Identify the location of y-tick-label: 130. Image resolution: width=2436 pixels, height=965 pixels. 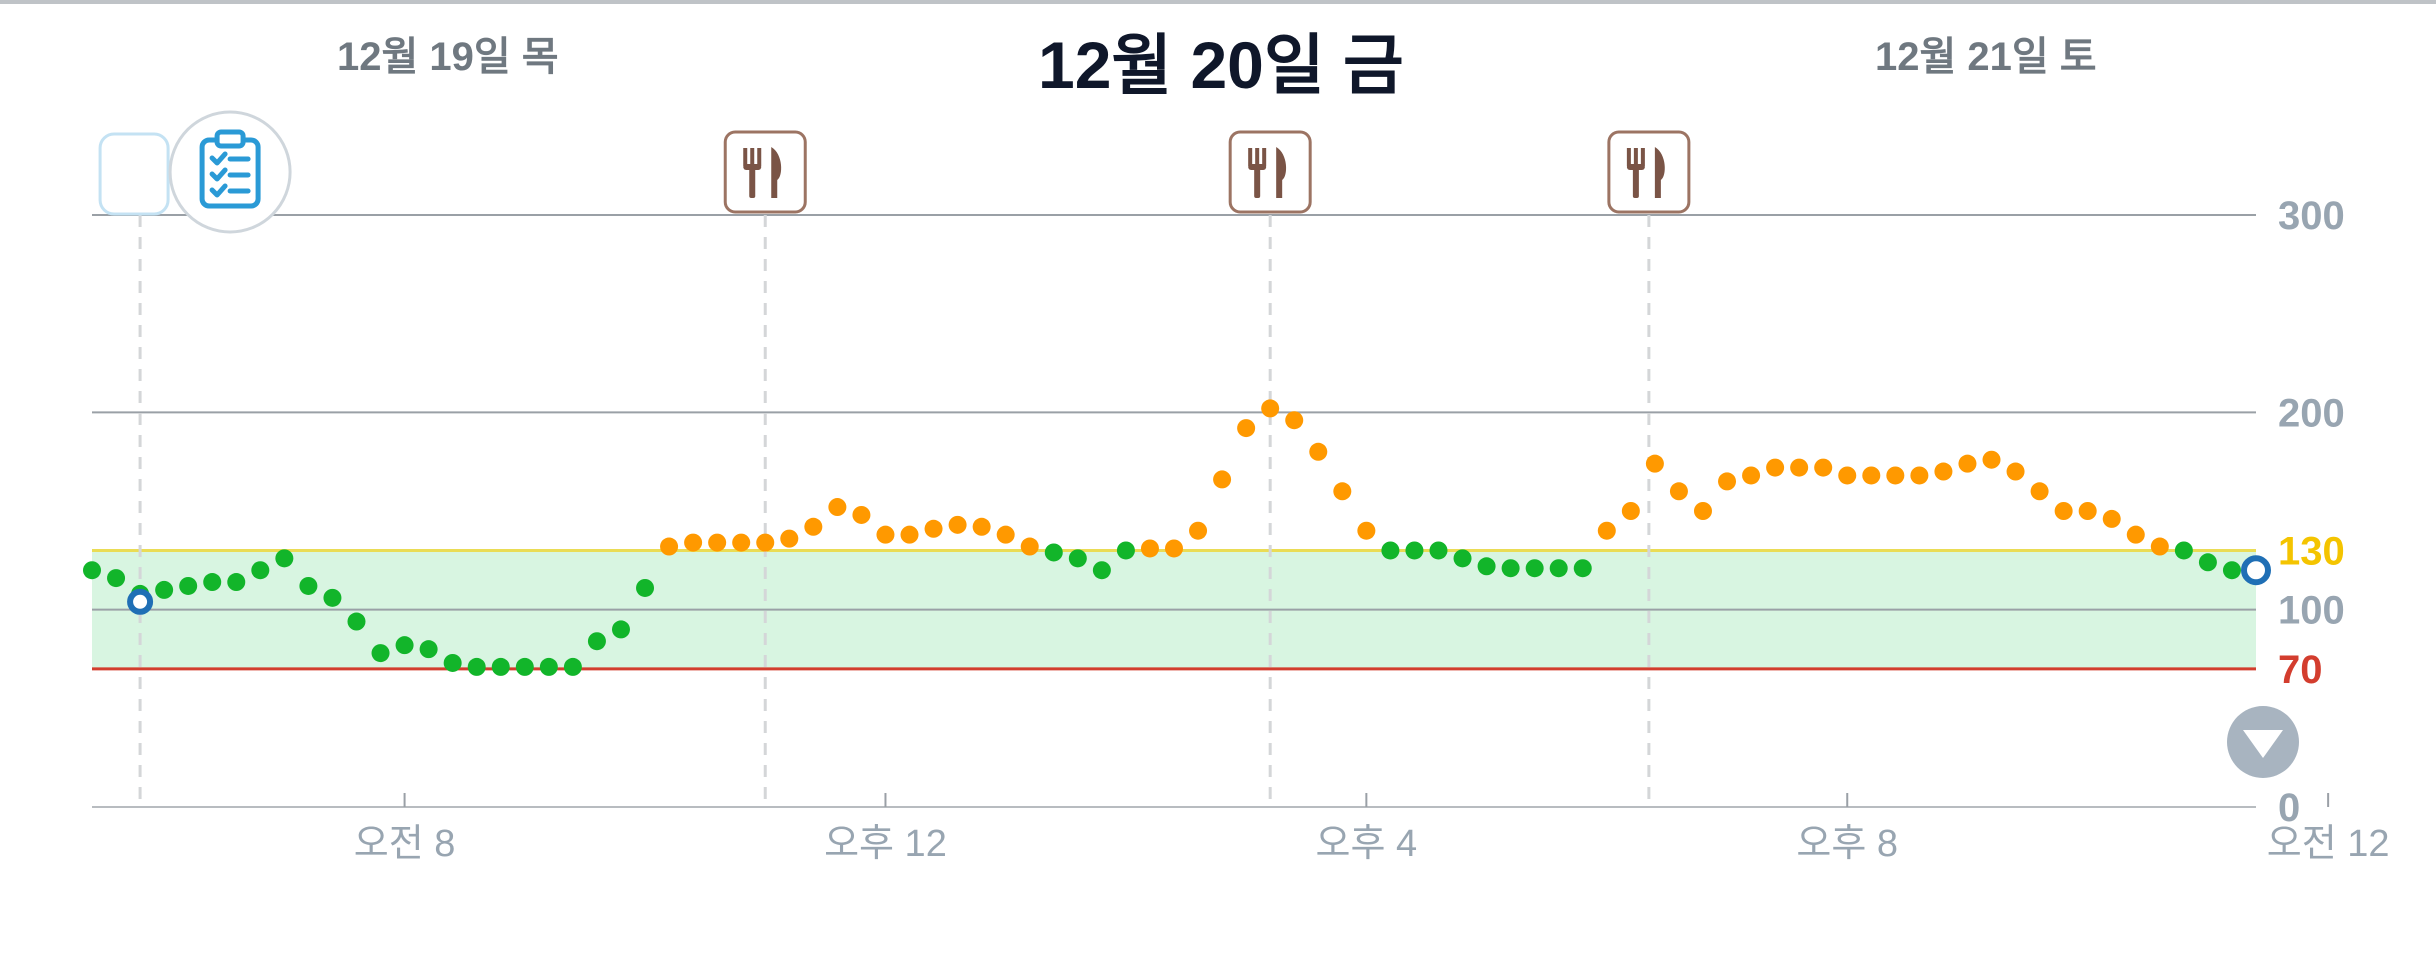
(2311, 551).